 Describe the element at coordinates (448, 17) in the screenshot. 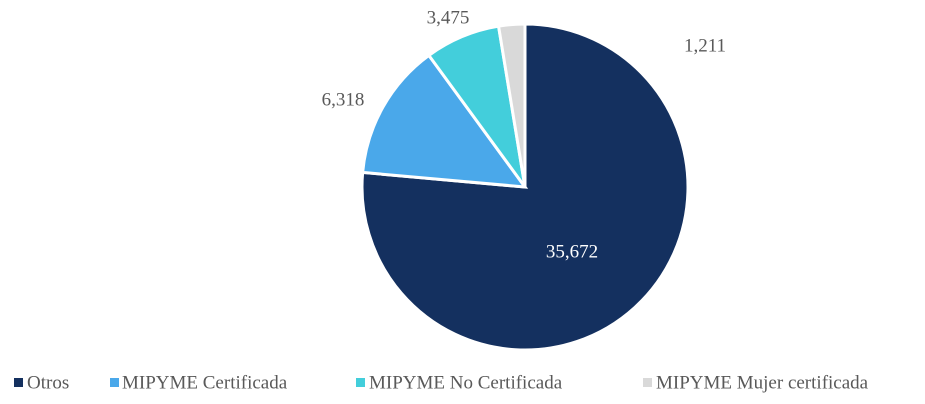

I see `data-label: 3,475` at that location.